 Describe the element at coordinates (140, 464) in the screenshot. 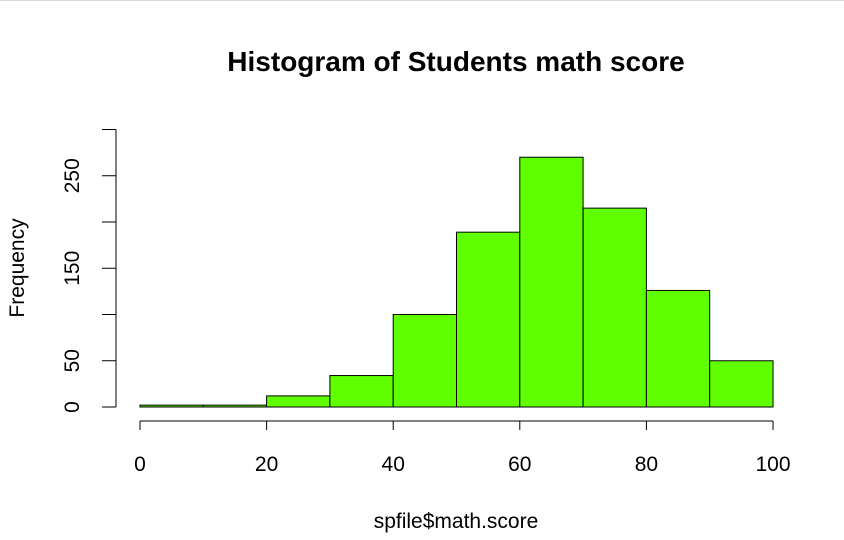

I see `x-tick-label: 0` at that location.